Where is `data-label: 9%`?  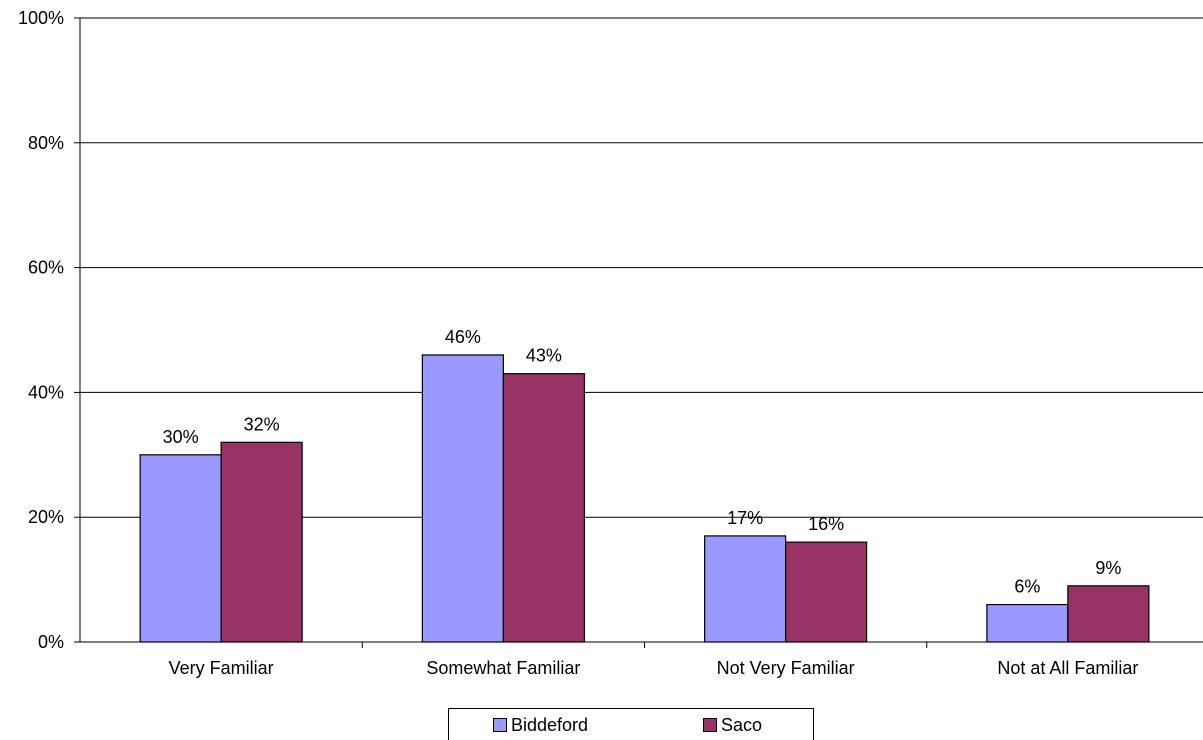 data-label: 9% is located at coordinates (1108, 568).